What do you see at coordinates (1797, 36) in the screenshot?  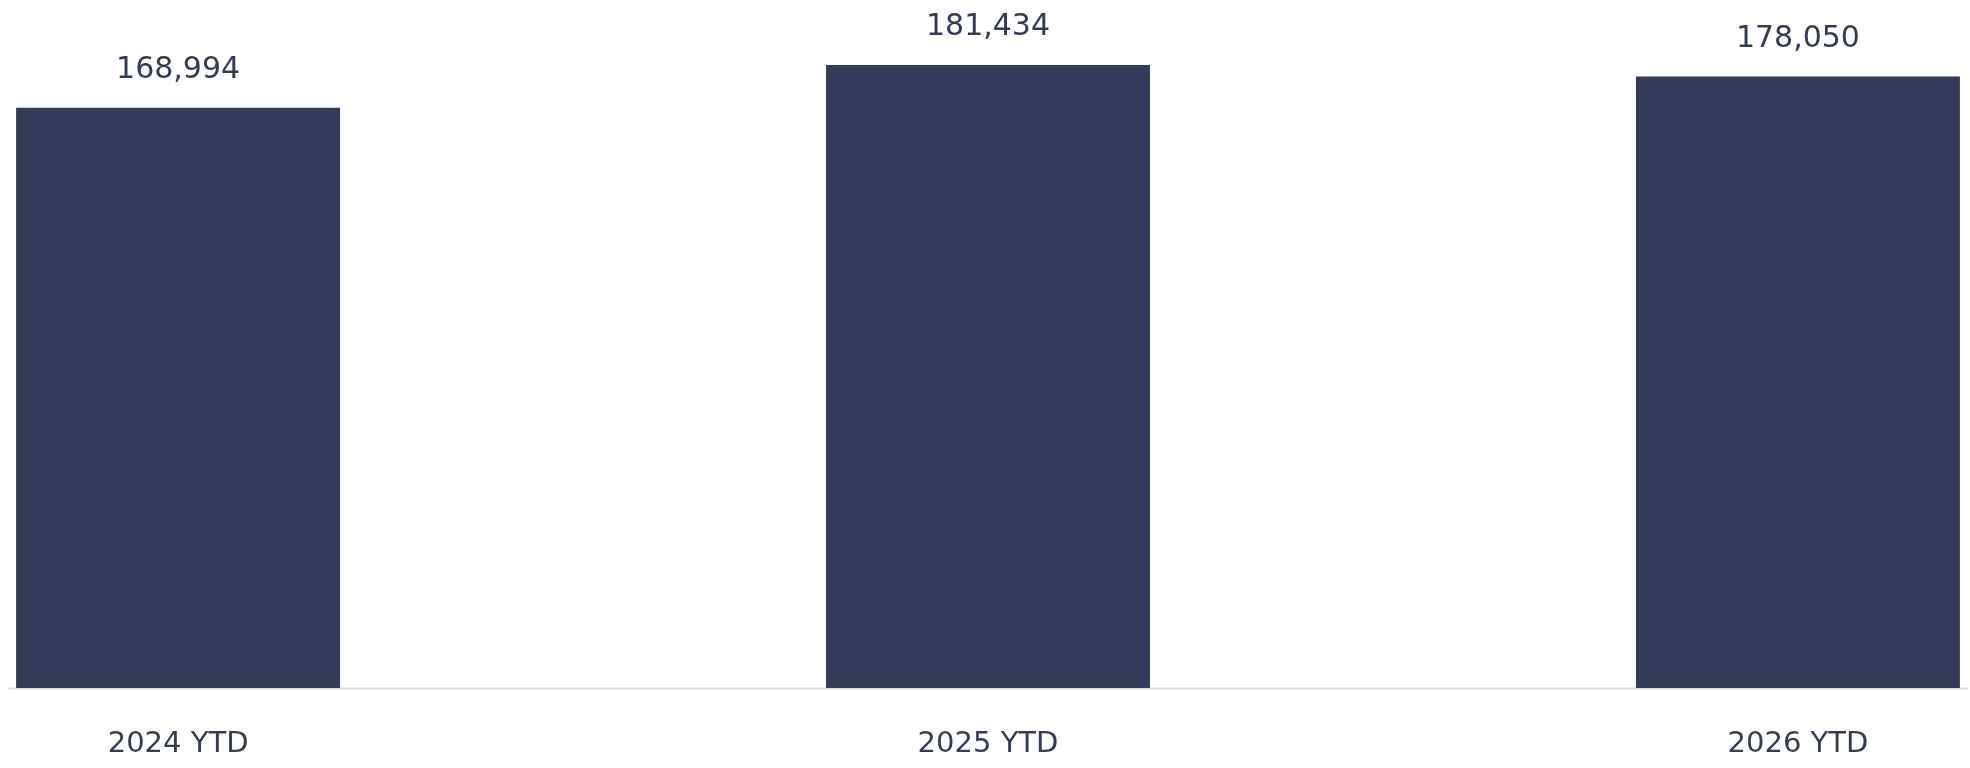 I see `data-label: 178,050` at bounding box center [1797, 36].